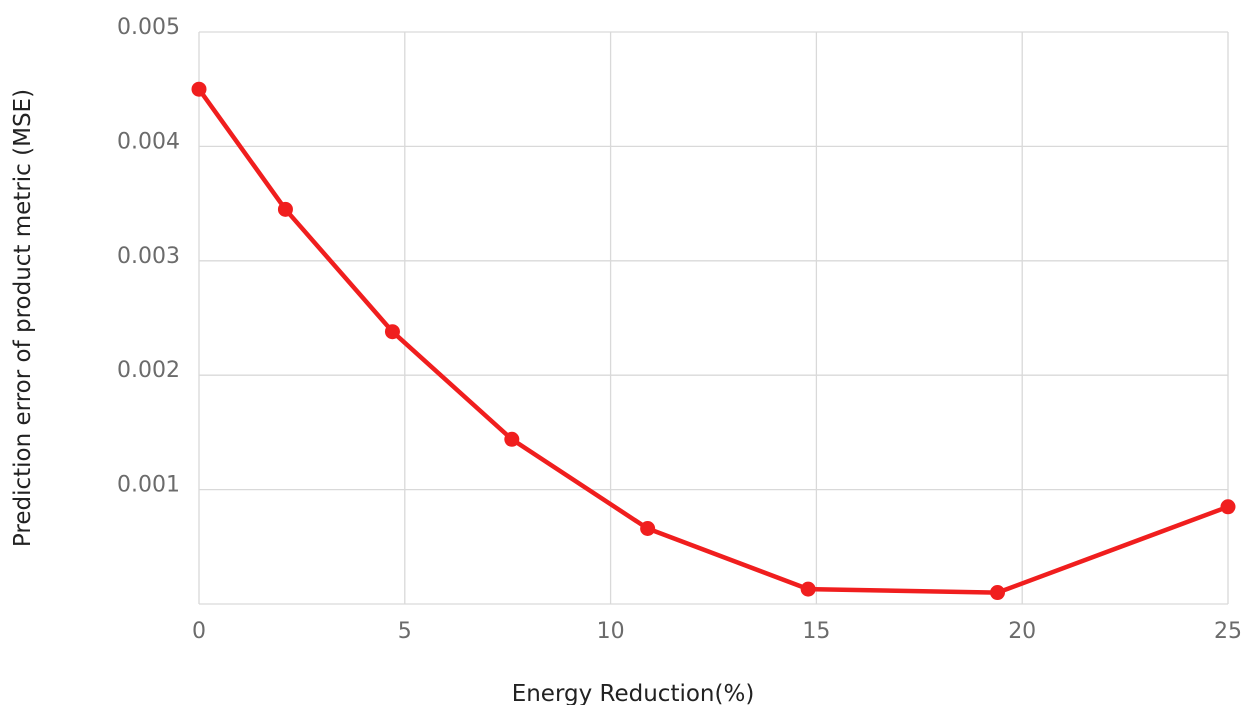 The image size is (1245, 705). I want to click on x-axis-title: Energy Reduction(%), so click(633, 693).